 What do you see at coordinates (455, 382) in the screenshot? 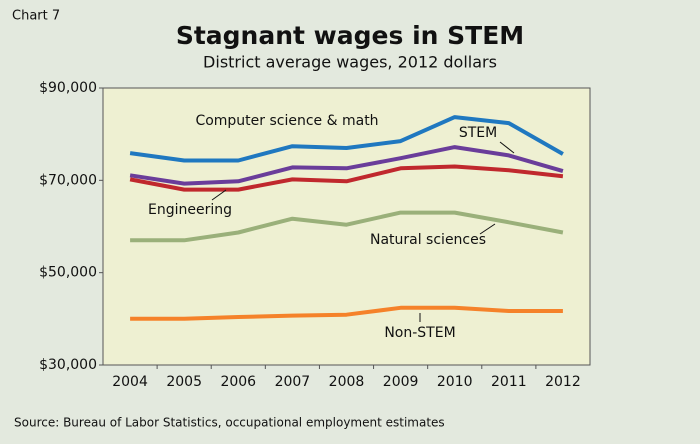
I see `x-tick-label: 2010` at bounding box center [455, 382].